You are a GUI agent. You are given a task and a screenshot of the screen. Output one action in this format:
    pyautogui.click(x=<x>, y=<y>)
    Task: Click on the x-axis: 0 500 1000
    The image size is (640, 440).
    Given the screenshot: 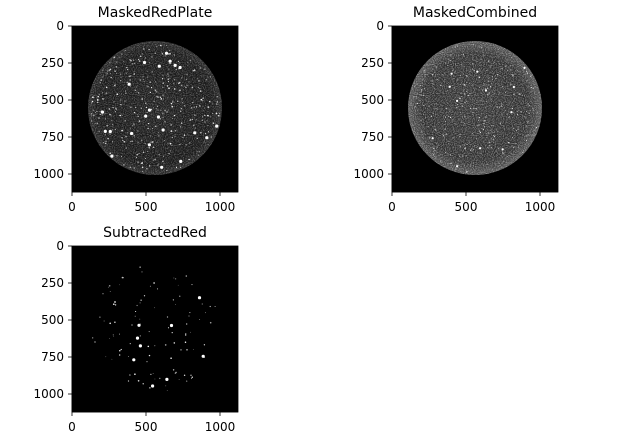 What is the action you would take?
    pyautogui.click(x=473, y=202)
    